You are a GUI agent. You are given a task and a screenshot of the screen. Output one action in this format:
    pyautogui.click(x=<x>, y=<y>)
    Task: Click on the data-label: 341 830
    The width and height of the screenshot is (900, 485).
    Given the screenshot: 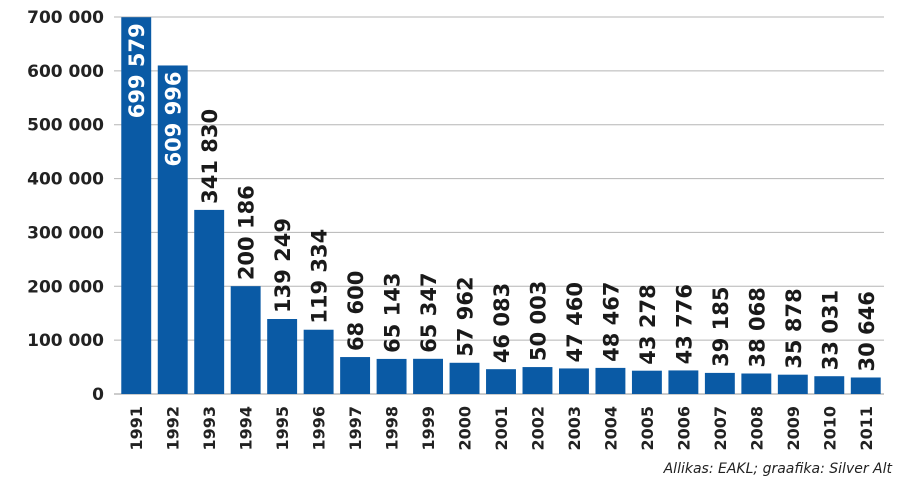 What is the action you would take?
    pyautogui.click(x=210, y=156)
    